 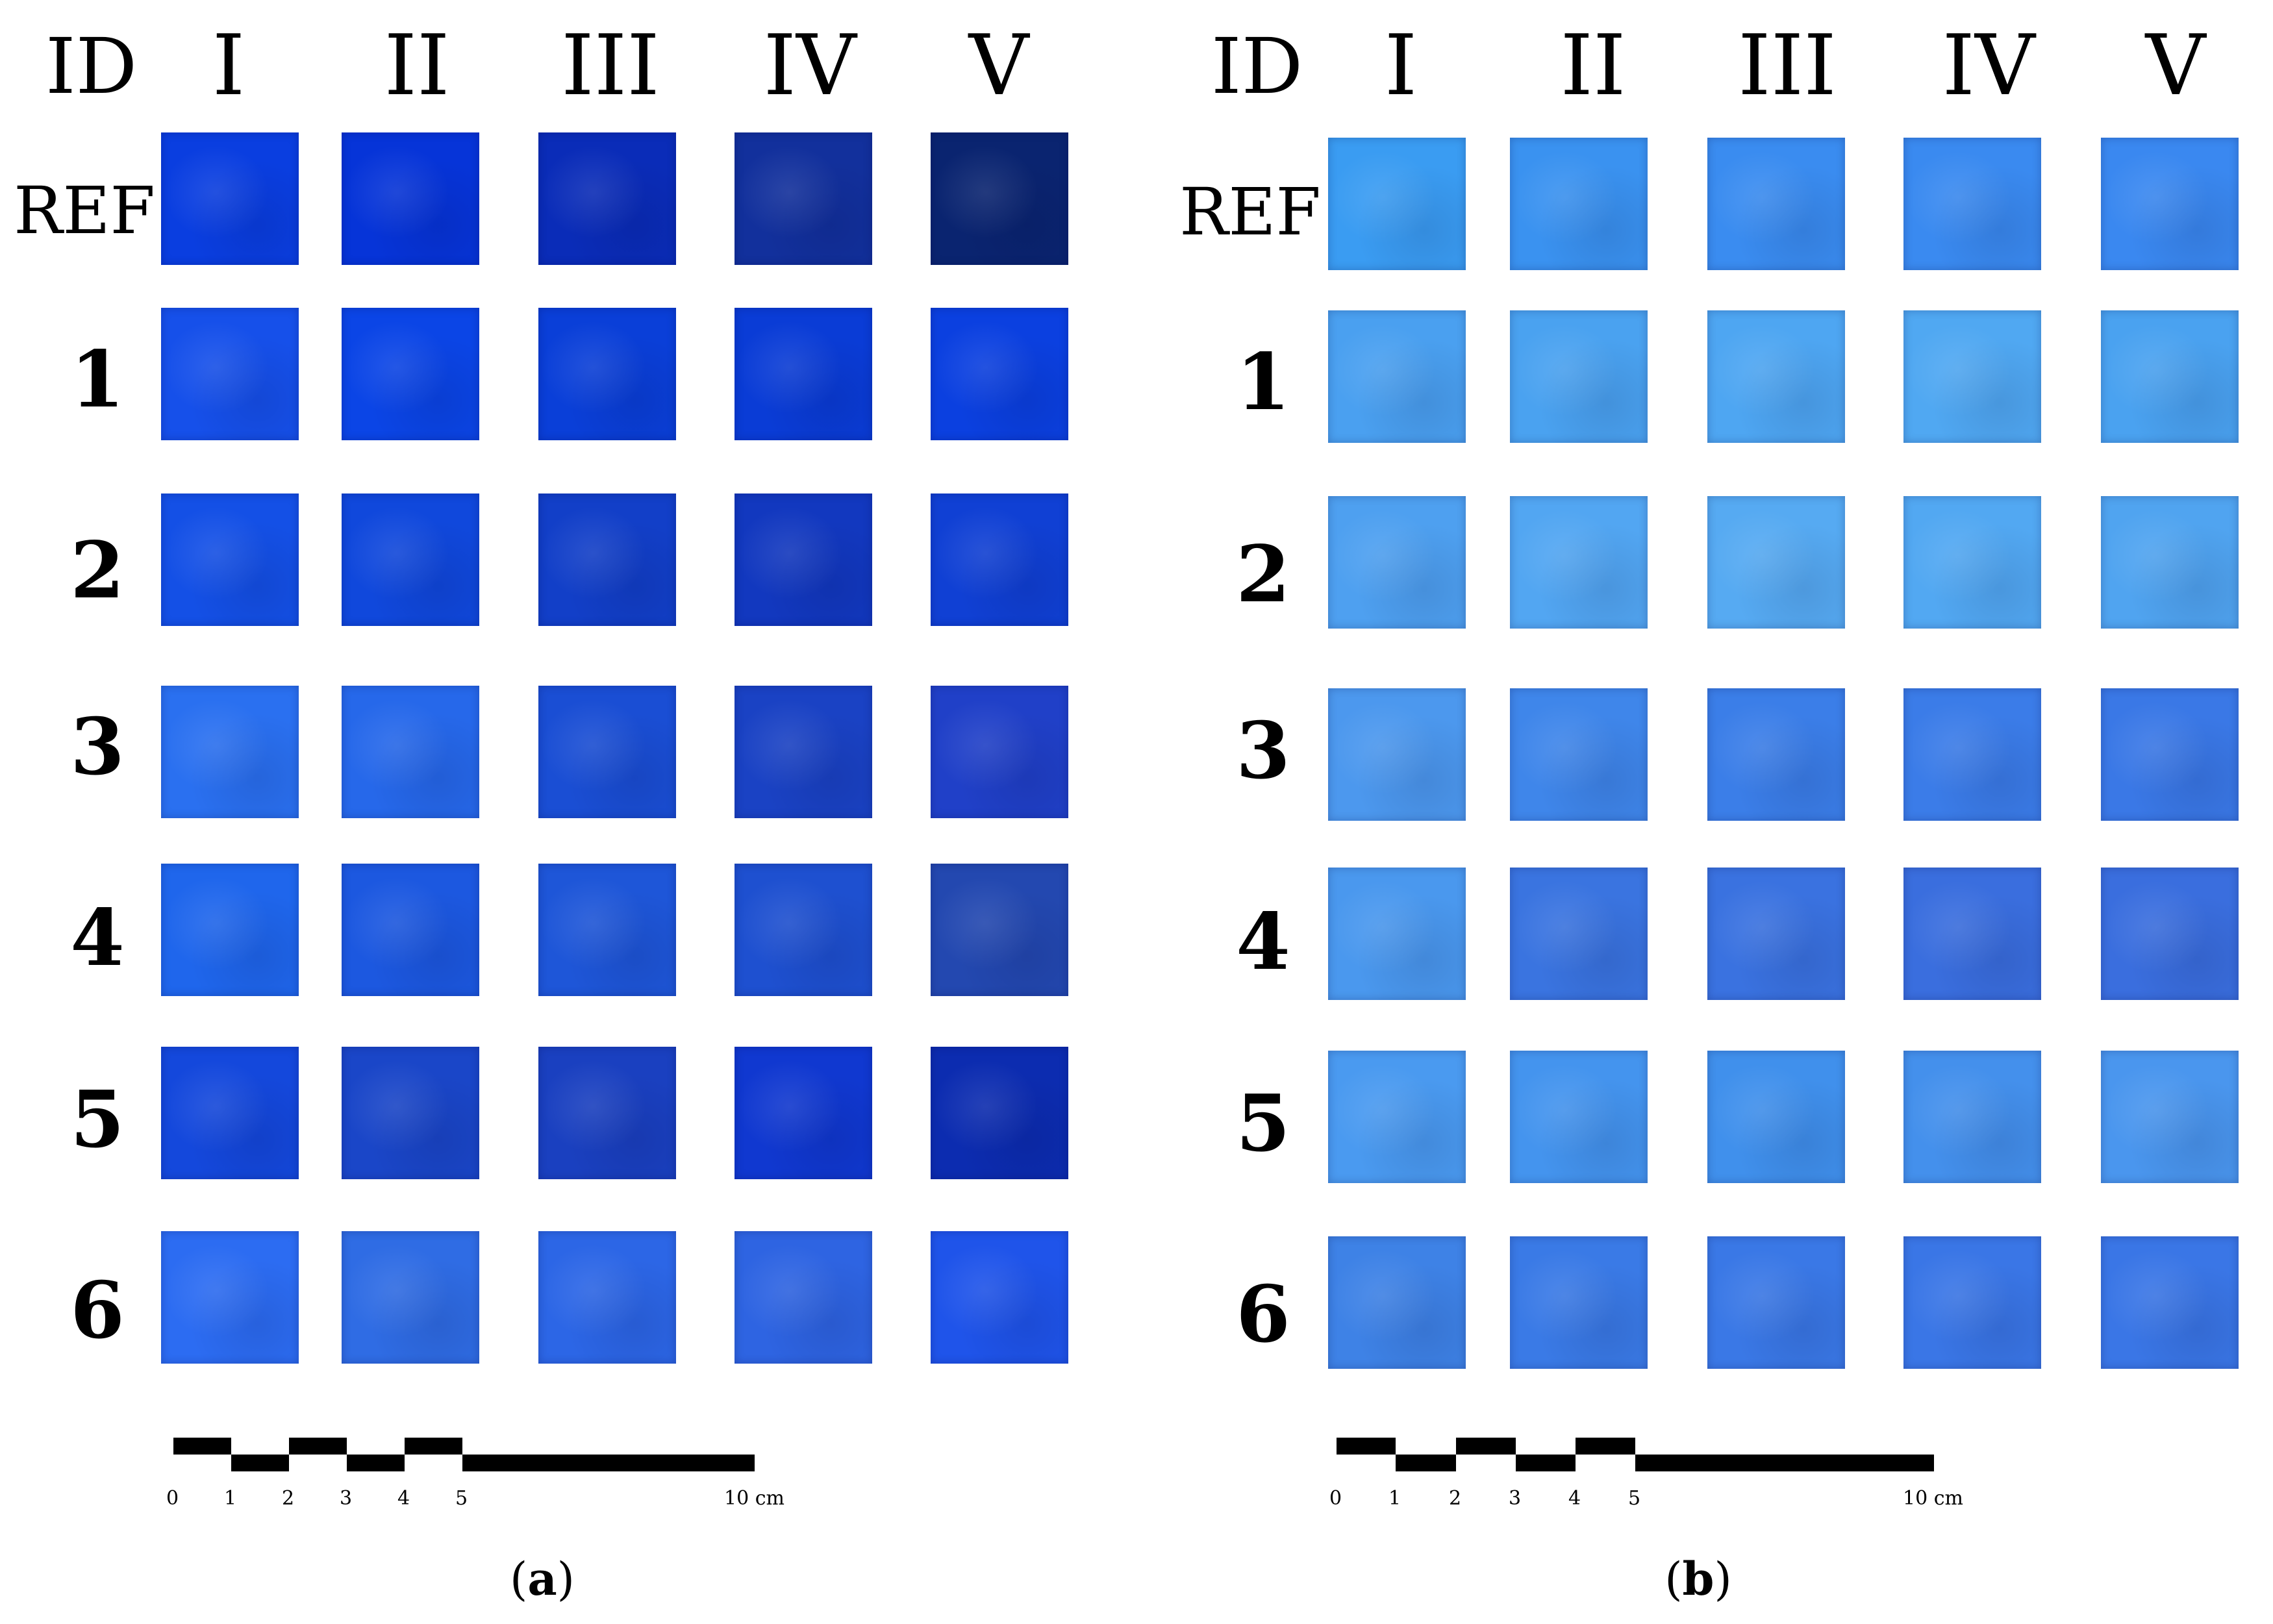 What do you see at coordinates (1776, 754) in the screenshot?
I see `sample-tile-3-col3` at bounding box center [1776, 754].